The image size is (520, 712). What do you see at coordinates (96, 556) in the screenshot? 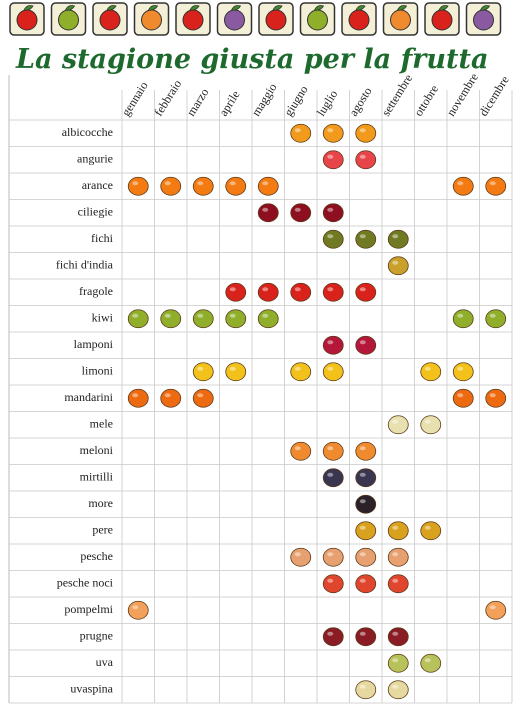
I see `fruit-label: pesche` at bounding box center [96, 556].